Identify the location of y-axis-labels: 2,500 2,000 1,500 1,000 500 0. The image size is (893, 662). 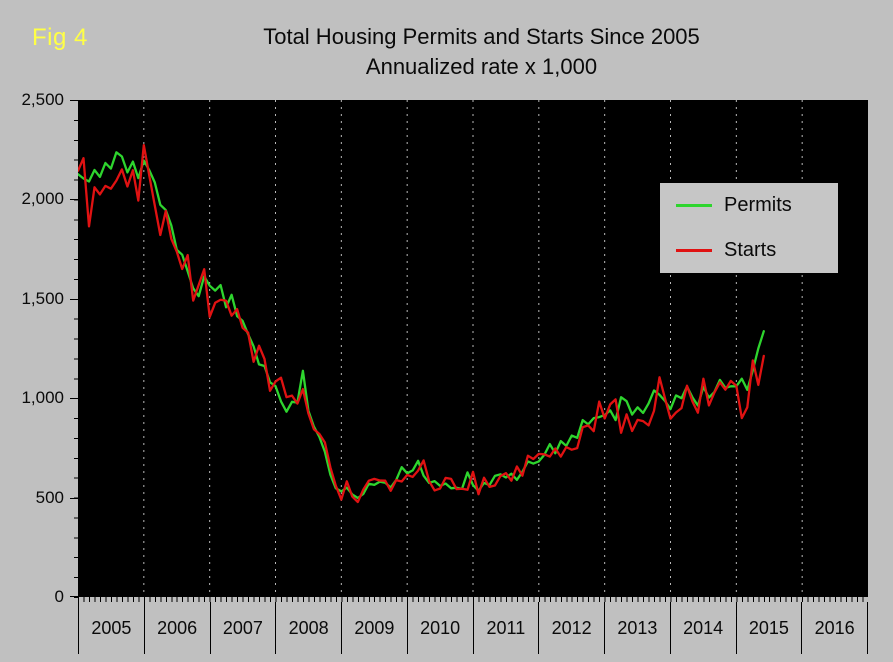
(34, 350).